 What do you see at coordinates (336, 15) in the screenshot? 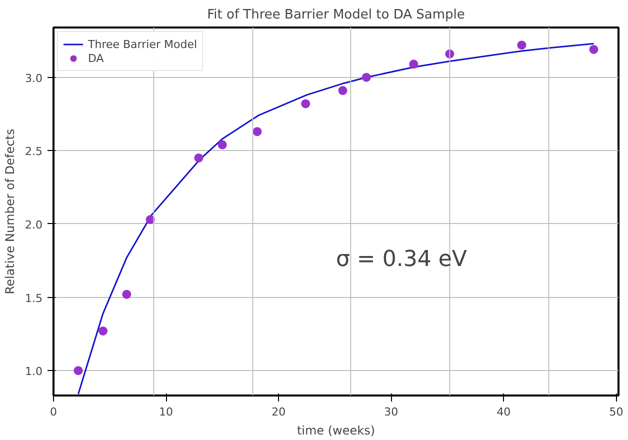
I see `chart-title: Fit of Three Barrier Model to DA Sample` at bounding box center [336, 15].